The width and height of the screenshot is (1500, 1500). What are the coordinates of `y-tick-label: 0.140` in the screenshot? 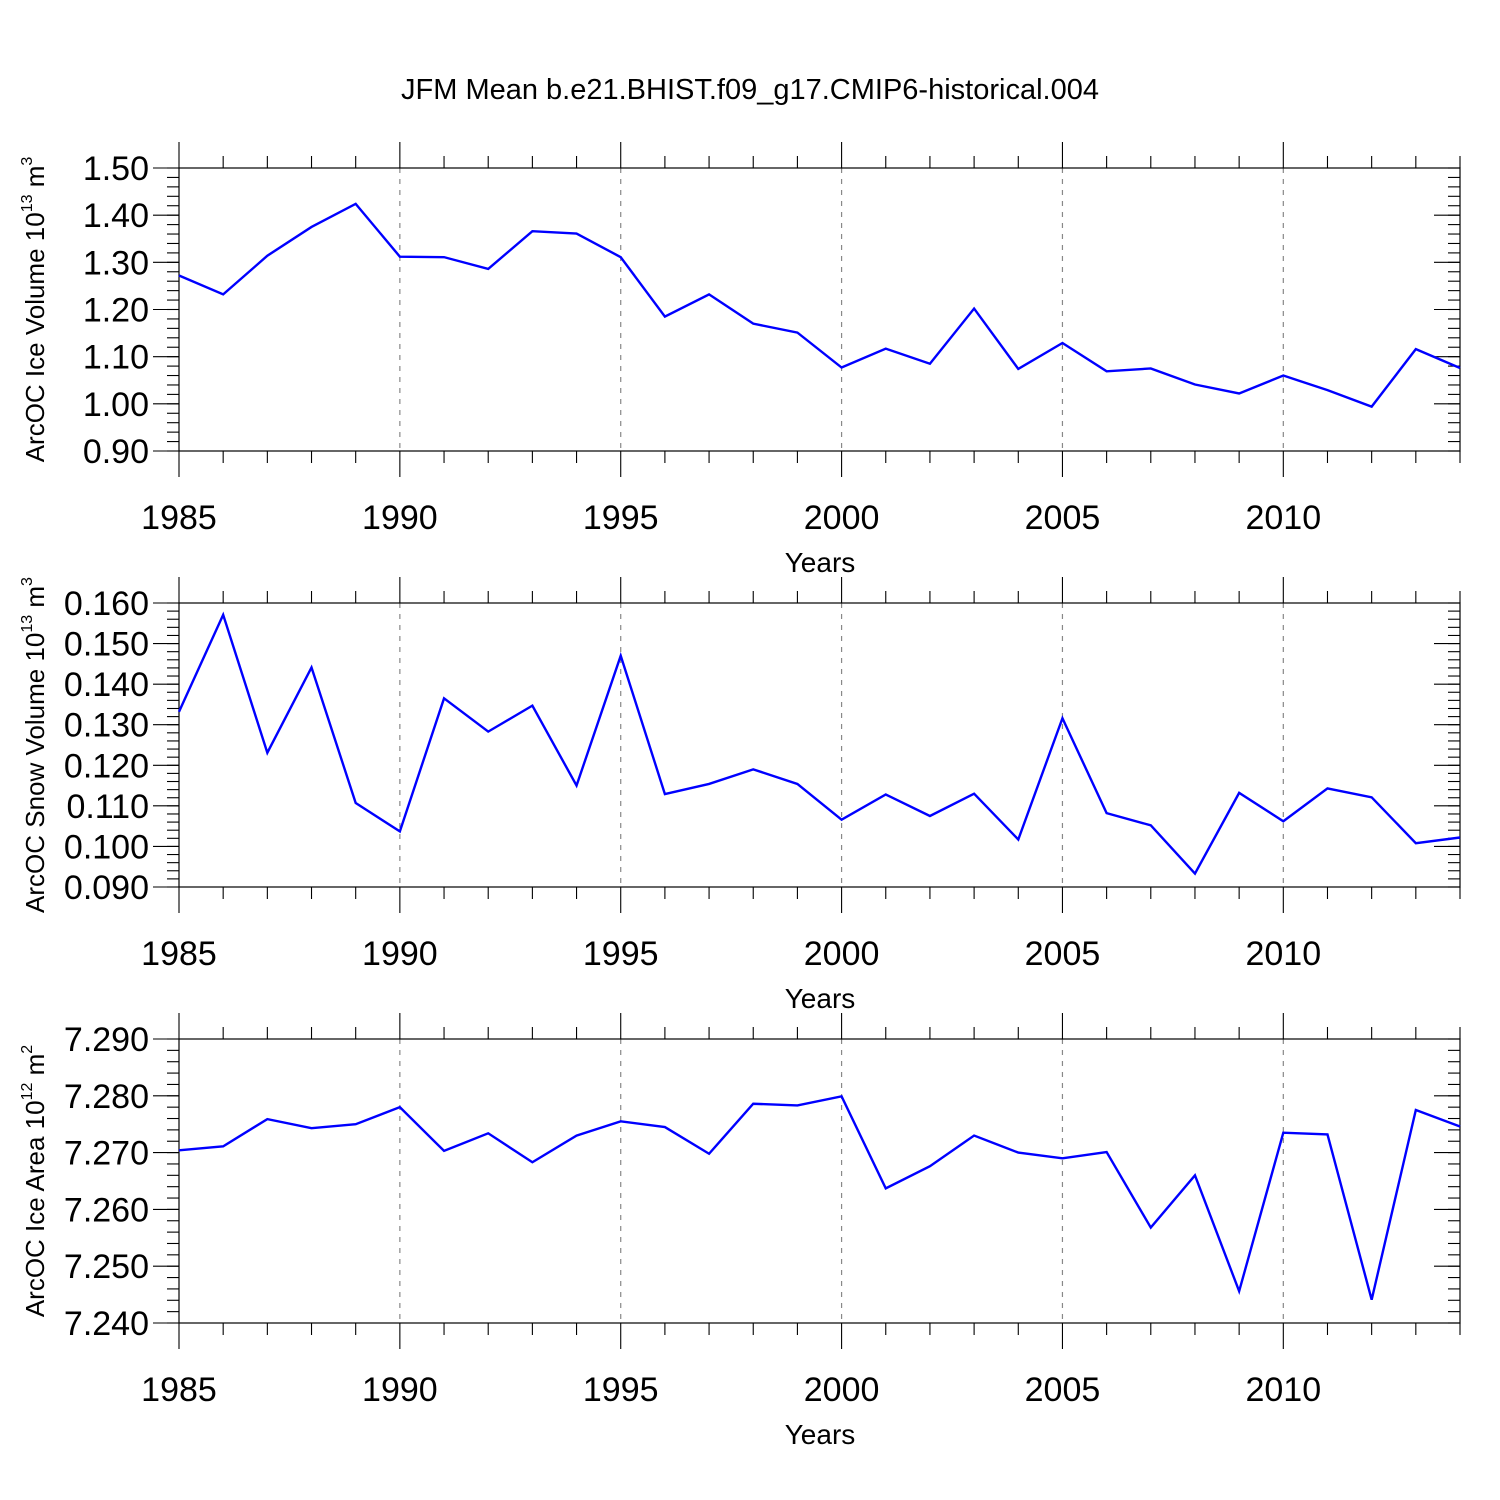 It's located at (106, 685).